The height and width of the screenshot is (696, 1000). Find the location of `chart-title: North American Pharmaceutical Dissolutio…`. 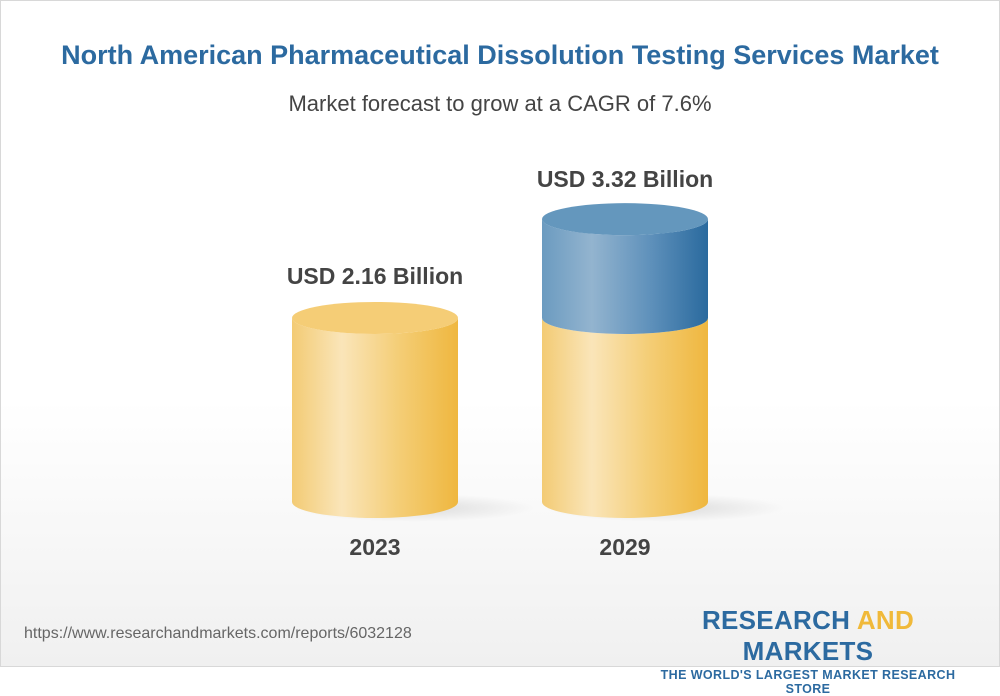

chart-title: North American Pharmaceutical Dissolutio… is located at coordinates (500, 55).